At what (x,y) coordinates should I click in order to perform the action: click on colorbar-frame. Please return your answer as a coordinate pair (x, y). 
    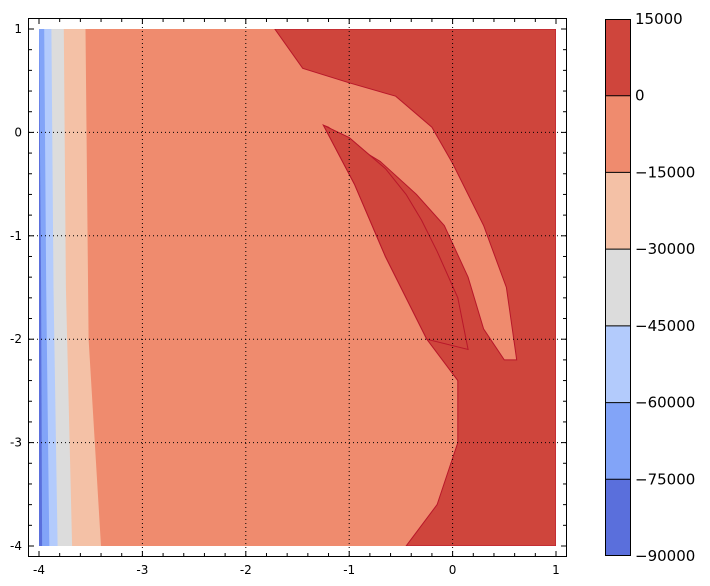
    Looking at the image, I should click on (618, 287).